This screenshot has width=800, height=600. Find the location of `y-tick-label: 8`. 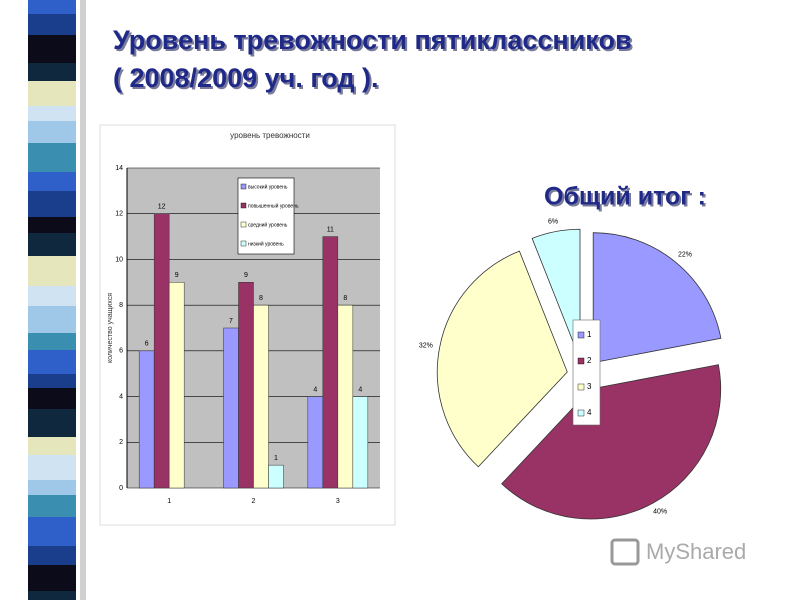

y-tick-label: 8 is located at coordinates (121, 305).